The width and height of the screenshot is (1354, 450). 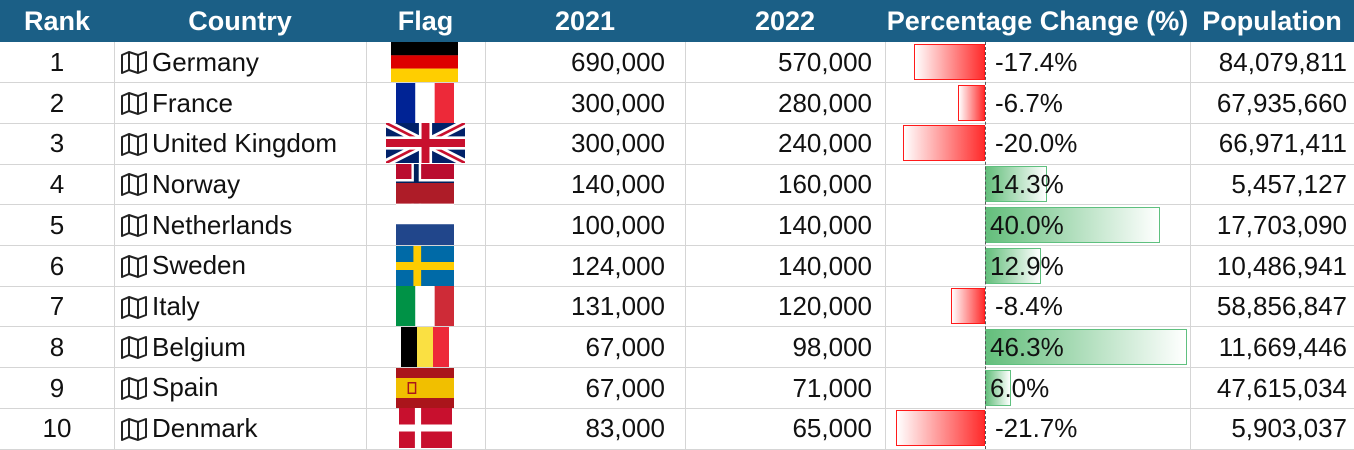 I want to click on table-row: 8 Belgium 67,000 98,000 46.3% 11,669,446, so click(x=677, y=347).